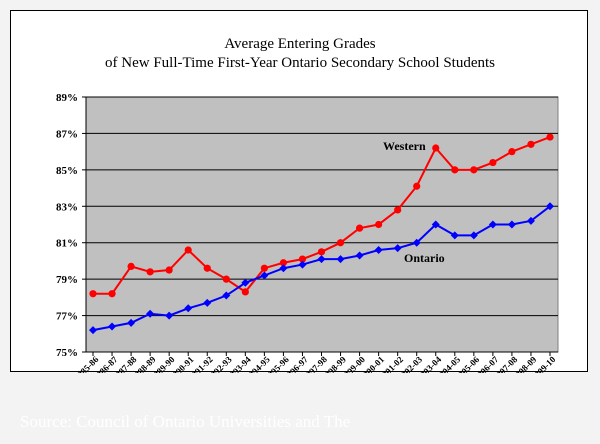  Describe the element at coordinates (67, 134) in the screenshot. I see `y-tick-label: 87%` at that location.